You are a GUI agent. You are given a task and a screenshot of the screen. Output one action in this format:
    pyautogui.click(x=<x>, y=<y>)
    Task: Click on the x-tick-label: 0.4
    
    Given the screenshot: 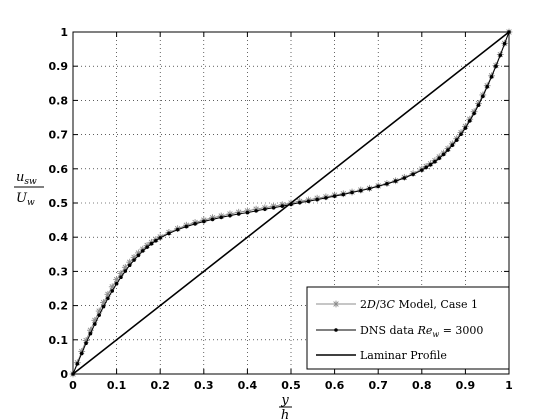 What is the action you would take?
    pyautogui.click(x=248, y=385)
    